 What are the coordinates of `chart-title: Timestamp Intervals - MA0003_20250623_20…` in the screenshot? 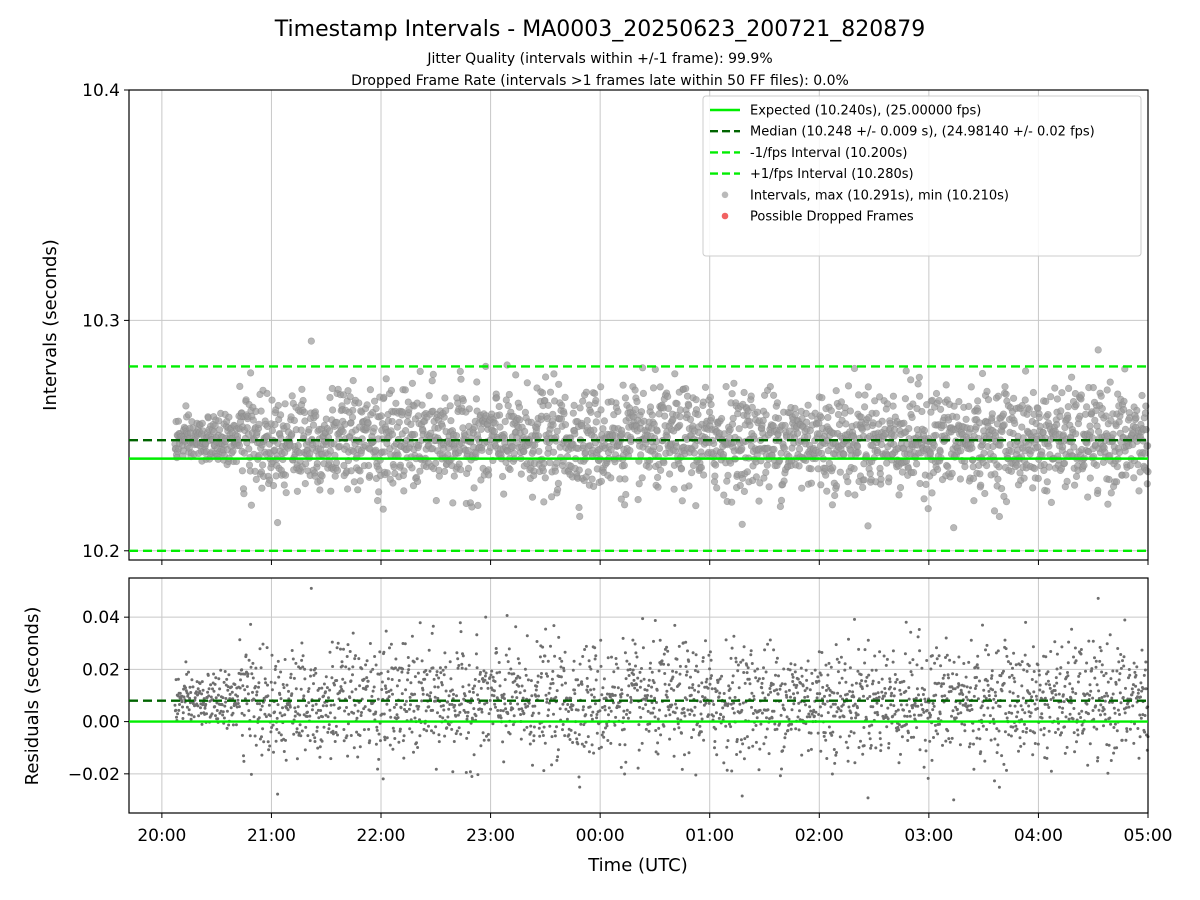 It's located at (599, 29).